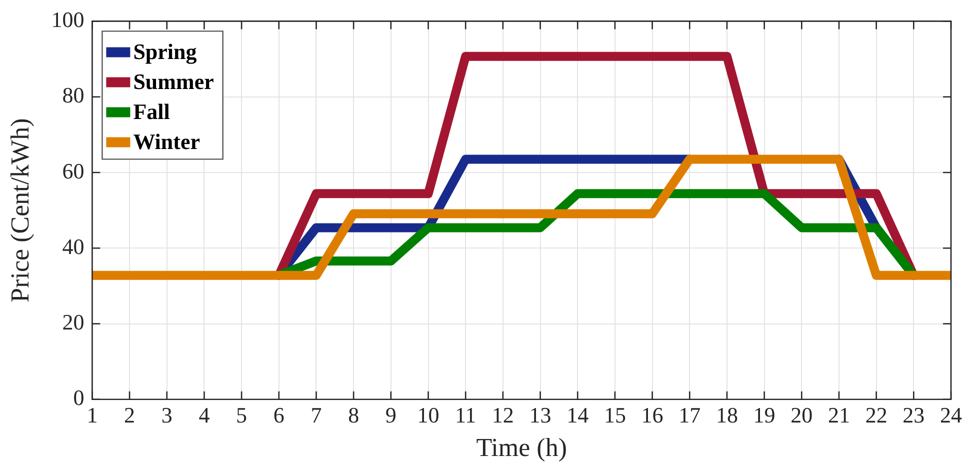  I want to click on y-tick-label: 60, so click(73, 171).